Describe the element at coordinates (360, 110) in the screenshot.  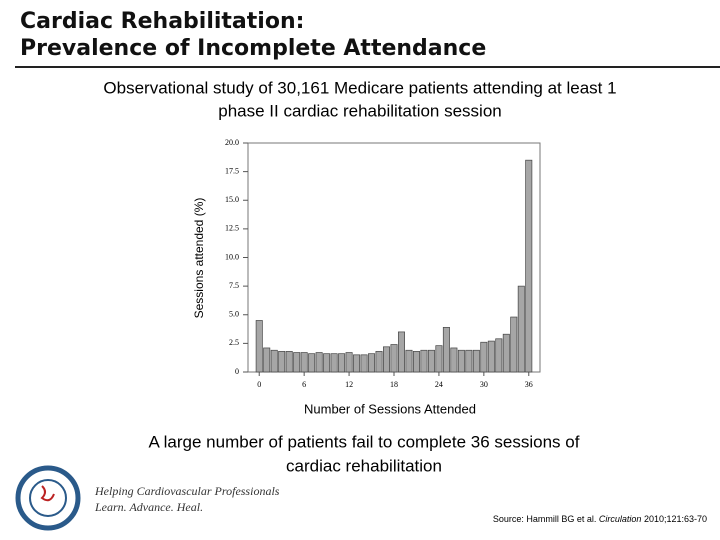
I see `subtitle: phase II cardiac rehabilitation session` at that location.